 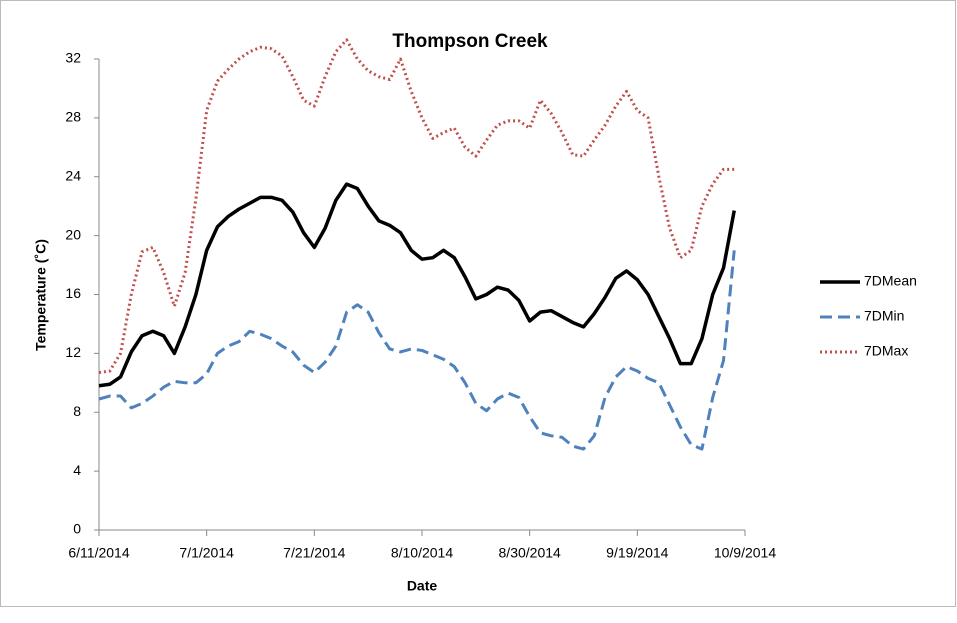 I want to click on y-tick-label: 8, so click(x=77, y=411).